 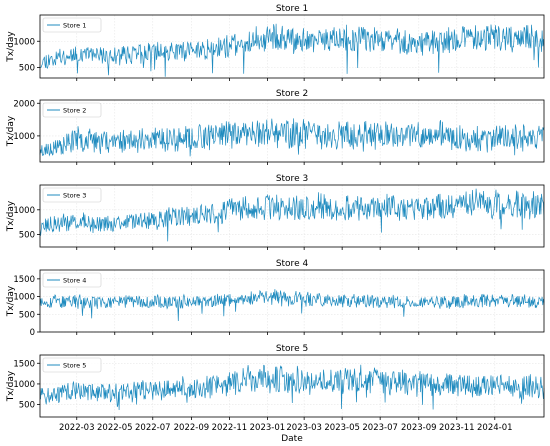 I want to click on legend-label: Store 3, so click(x=74, y=196).